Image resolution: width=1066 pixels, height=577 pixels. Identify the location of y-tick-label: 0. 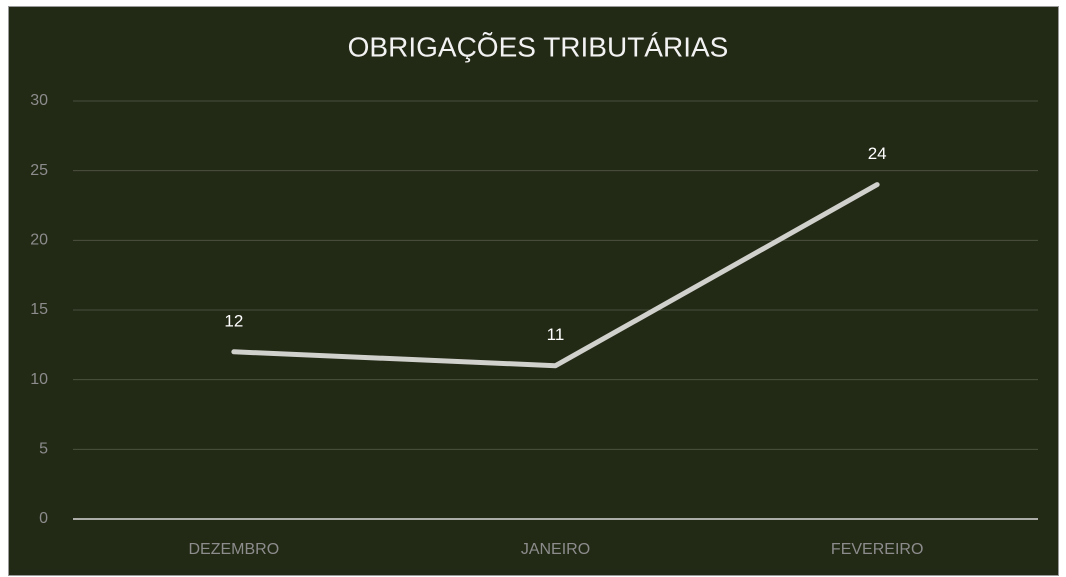
(43, 518).